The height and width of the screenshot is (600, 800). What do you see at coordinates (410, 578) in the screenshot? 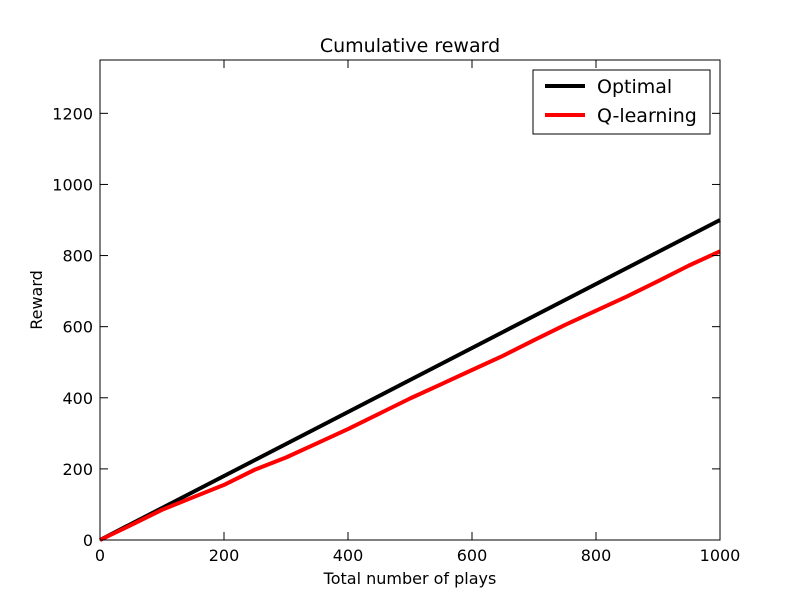
I see `x-axis-label: Total number of plays` at bounding box center [410, 578].